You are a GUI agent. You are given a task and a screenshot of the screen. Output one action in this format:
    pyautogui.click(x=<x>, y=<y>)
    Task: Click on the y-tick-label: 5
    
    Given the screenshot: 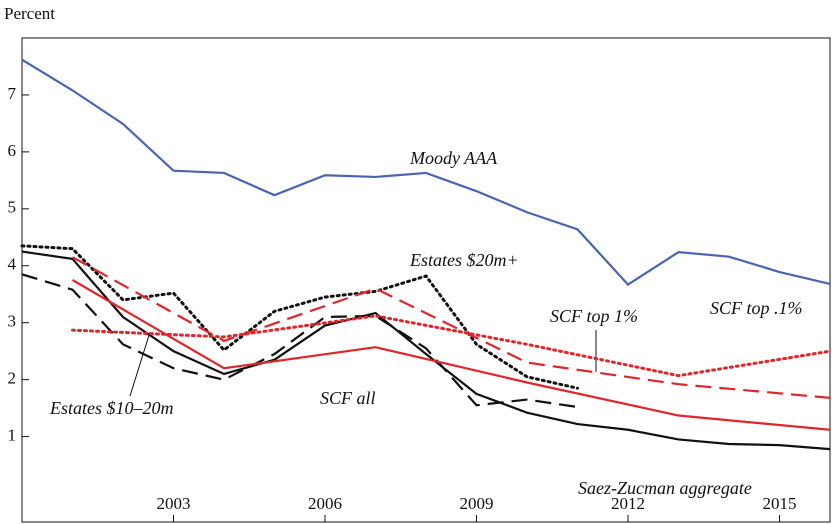 What is the action you would take?
    pyautogui.click(x=12, y=207)
    